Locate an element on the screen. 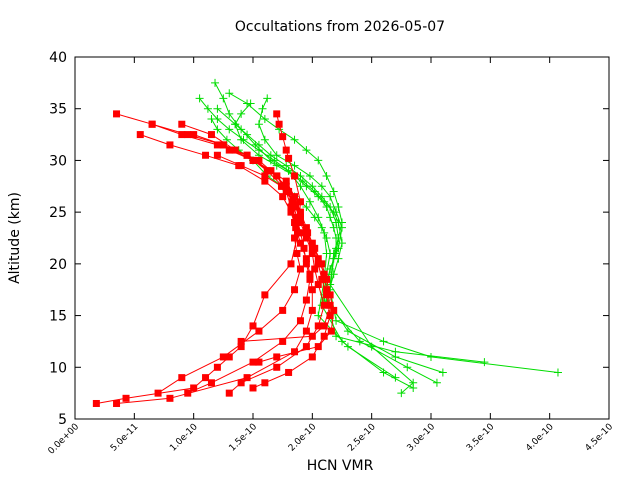  x-tick-label: 4.0e-10 is located at coordinates (540, 438).